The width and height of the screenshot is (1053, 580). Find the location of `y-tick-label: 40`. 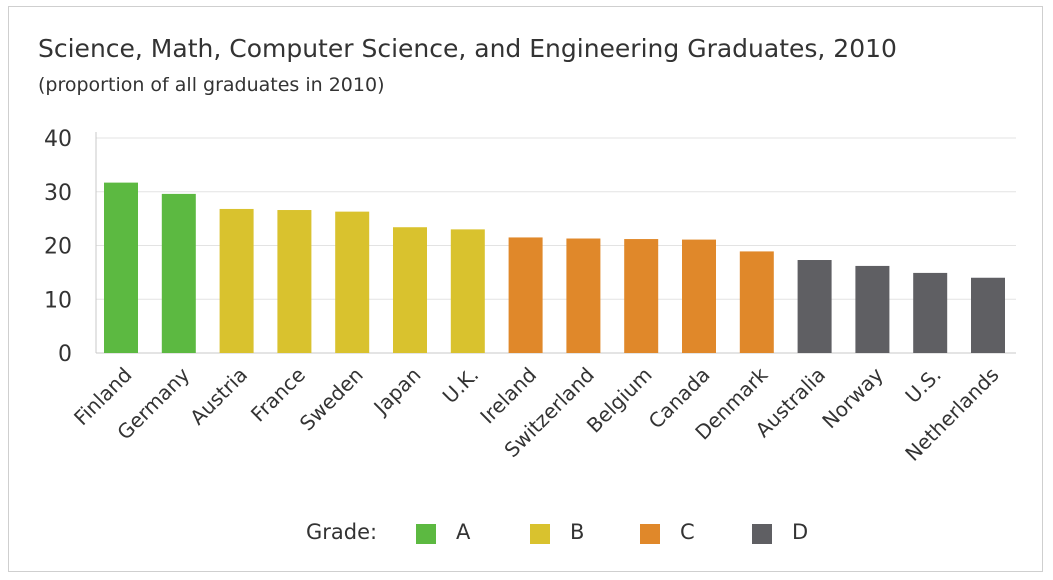

y-tick-label: 40 is located at coordinates (58, 139).